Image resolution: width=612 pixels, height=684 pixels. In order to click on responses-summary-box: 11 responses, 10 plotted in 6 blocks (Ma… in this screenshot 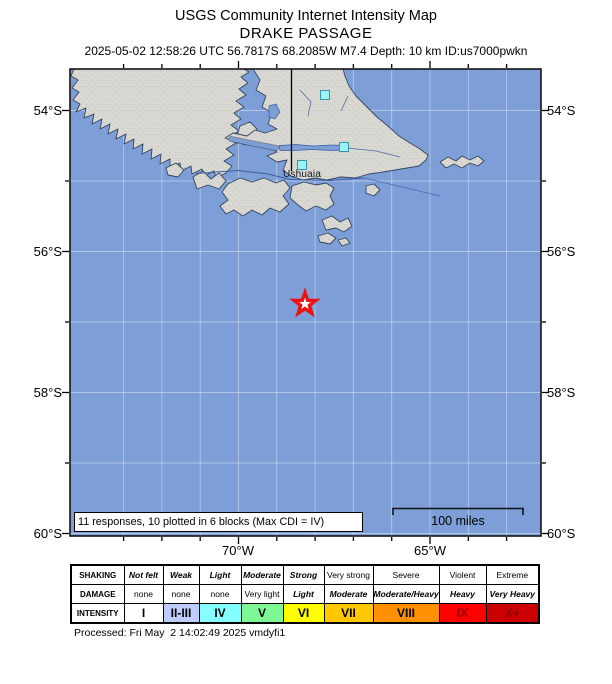, I will do `click(218, 522)`.